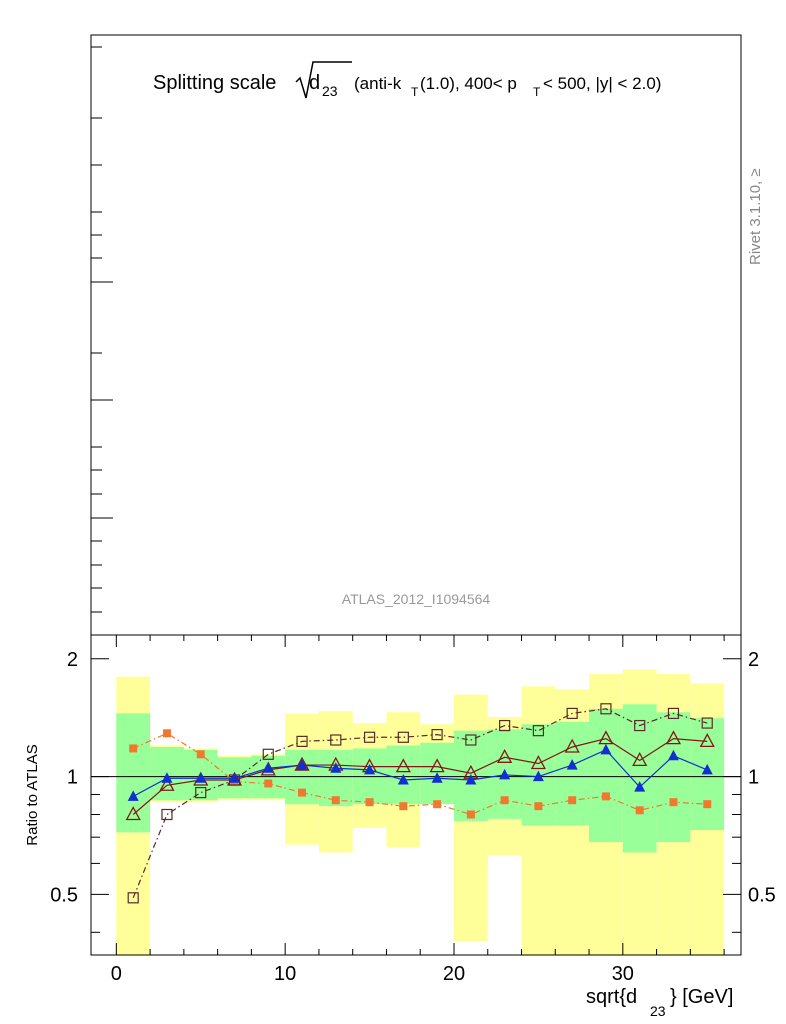 Image resolution: width=786 pixels, height=1024 pixels. Describe the element at coordinates (753, 778) in the screenshot. I see `y-tick-label-right-1: 1` at that location.